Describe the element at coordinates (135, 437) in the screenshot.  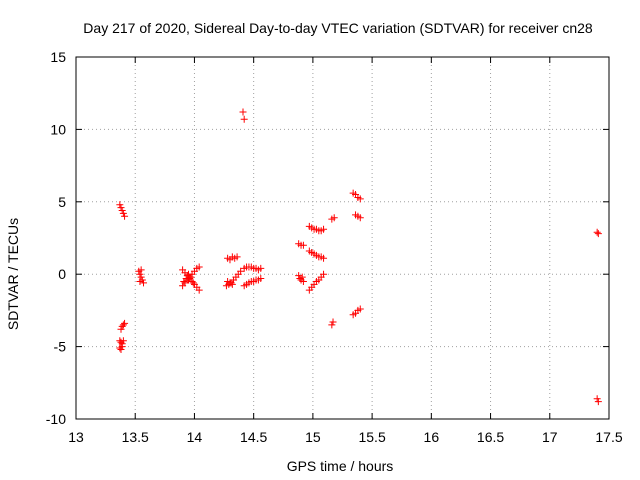
I see `x-tick-label: 13.5` at that location.